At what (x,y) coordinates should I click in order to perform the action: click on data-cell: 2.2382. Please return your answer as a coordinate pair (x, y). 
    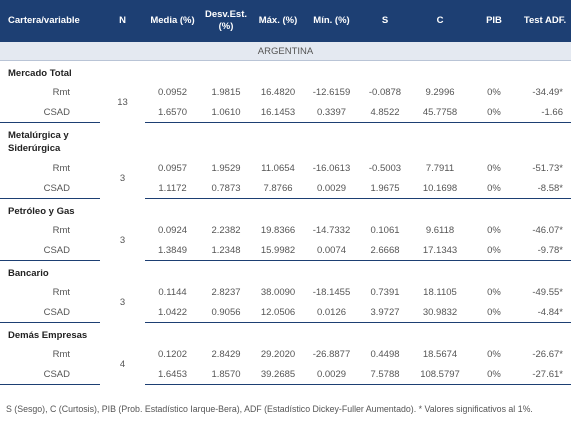
    Looking at the image, I should click on (226, 230).